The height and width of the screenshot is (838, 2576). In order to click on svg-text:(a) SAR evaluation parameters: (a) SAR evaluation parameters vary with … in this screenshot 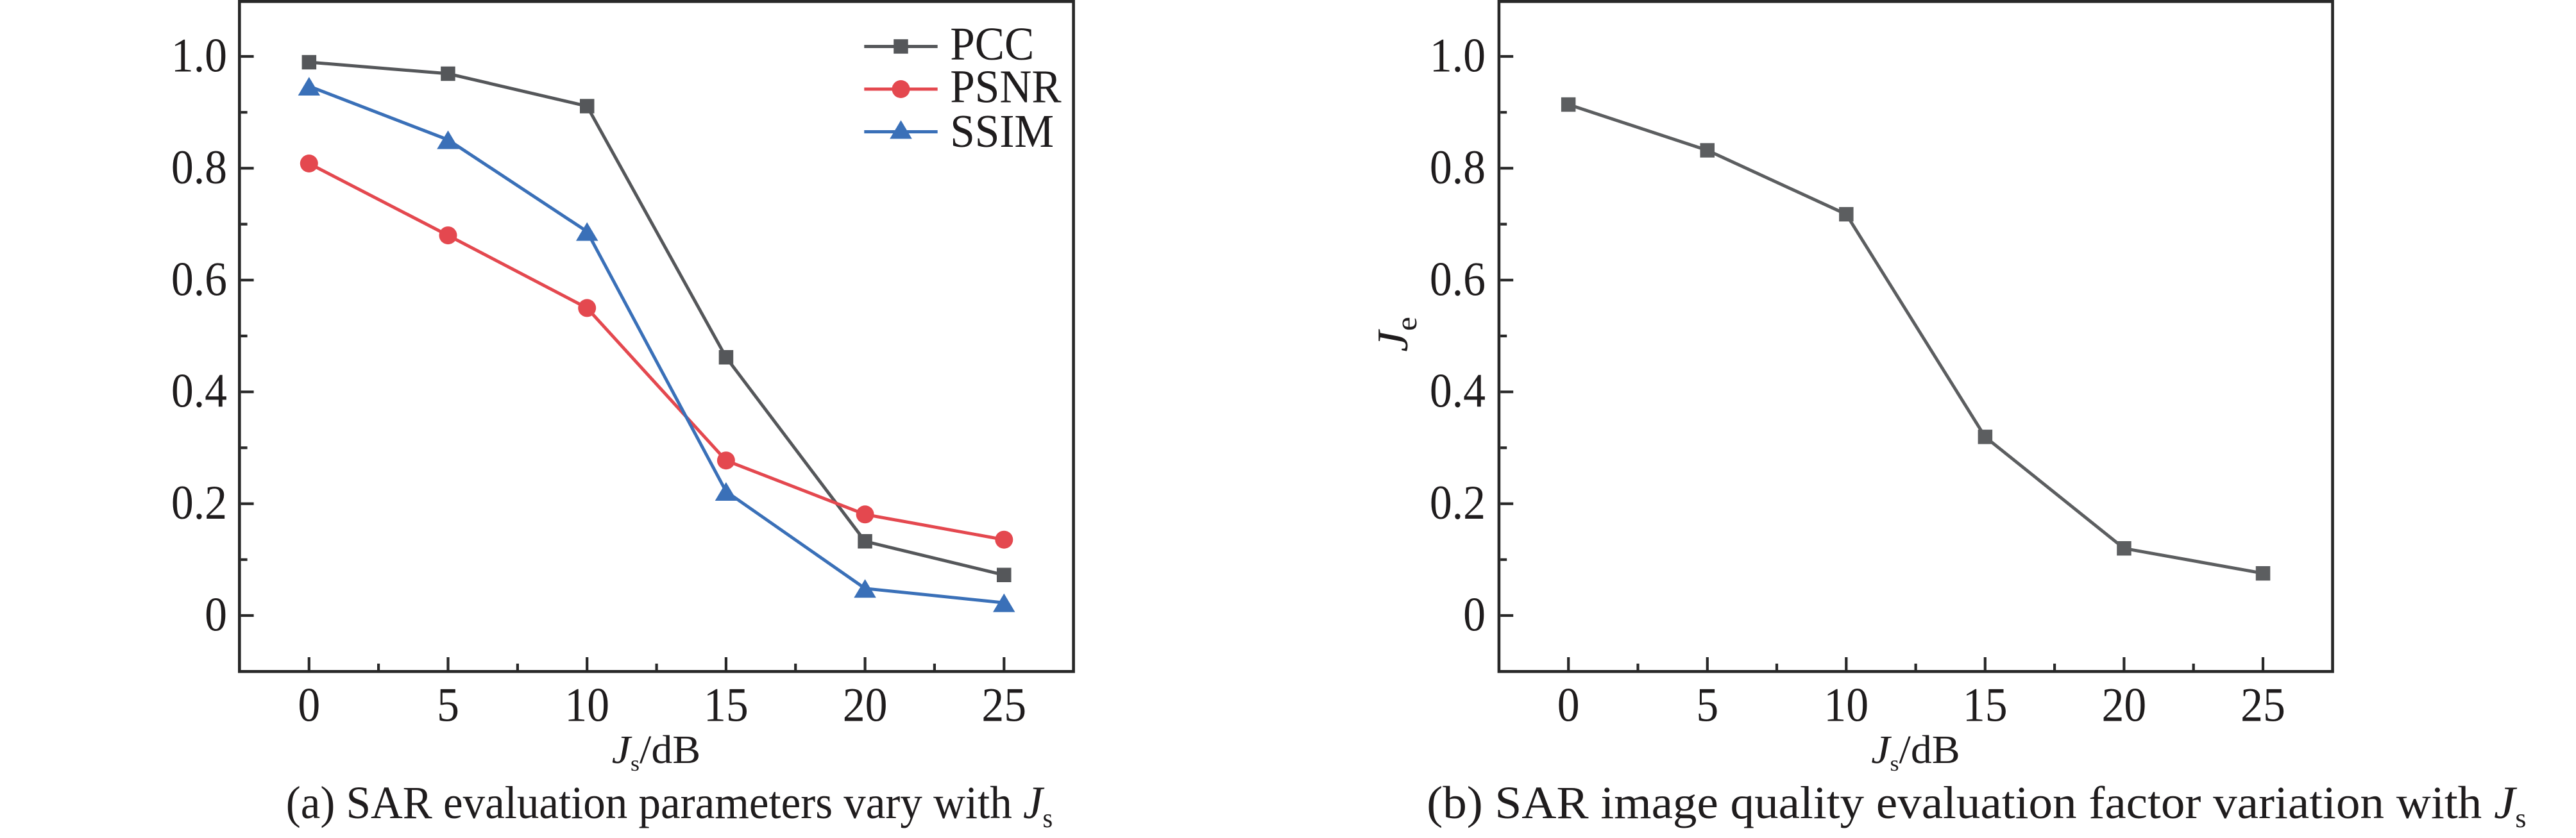, I will do `click(669, 805)`.